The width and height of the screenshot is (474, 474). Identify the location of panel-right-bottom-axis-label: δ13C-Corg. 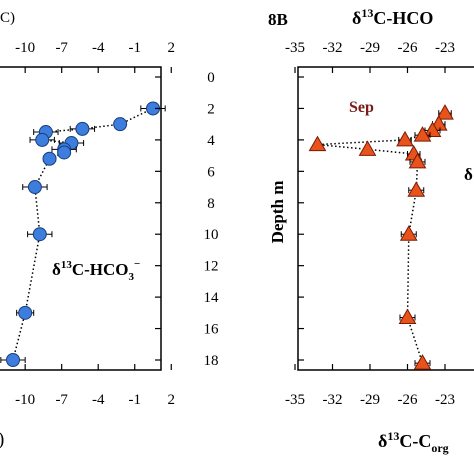
(413, 442).